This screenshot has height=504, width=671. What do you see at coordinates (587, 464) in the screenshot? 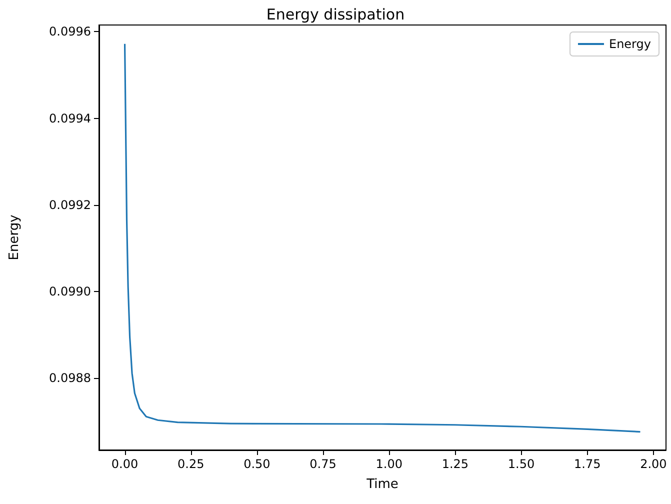
I see `x-tick-label: 1.75` at bounding box center [587, 464].